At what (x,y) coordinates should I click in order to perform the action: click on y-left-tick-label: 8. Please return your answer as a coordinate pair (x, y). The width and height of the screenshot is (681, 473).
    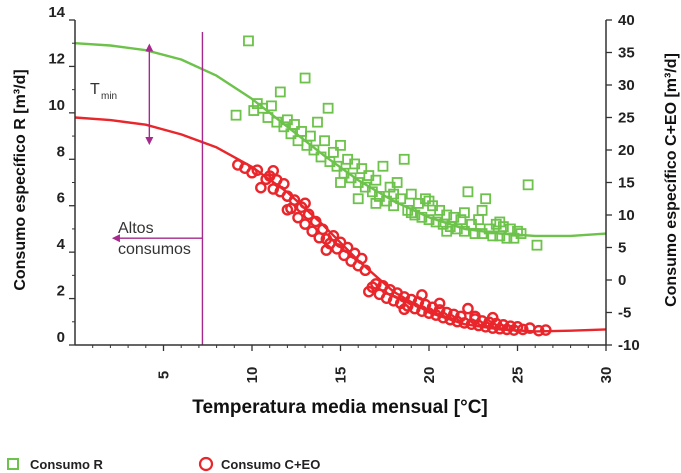
    Looking at the image, I should click on (61, 151).